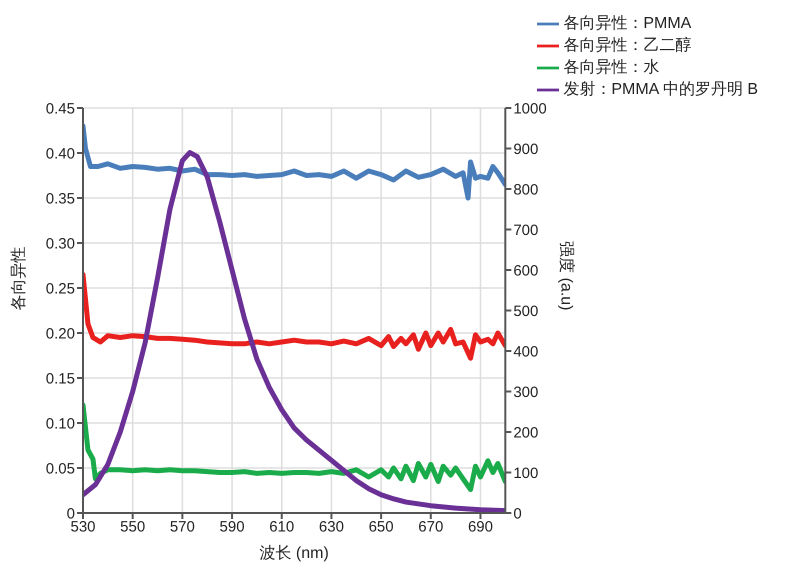  I want to click on y2-tick-label: 600, so click(525, 271).